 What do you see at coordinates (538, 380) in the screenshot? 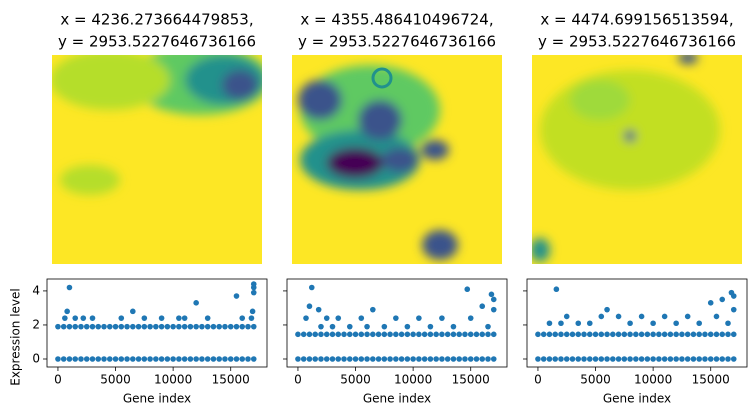
I see `x-tick-label: 0` at bounding box center [538, 380].